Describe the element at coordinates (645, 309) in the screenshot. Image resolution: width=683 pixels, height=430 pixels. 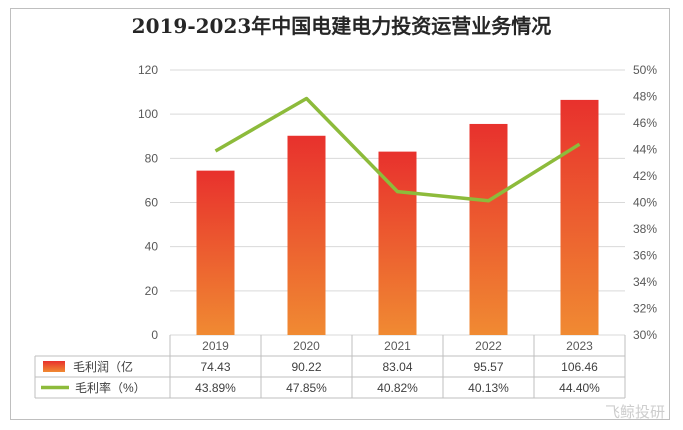
I see `y-right-tick-label: 32%` at that location.